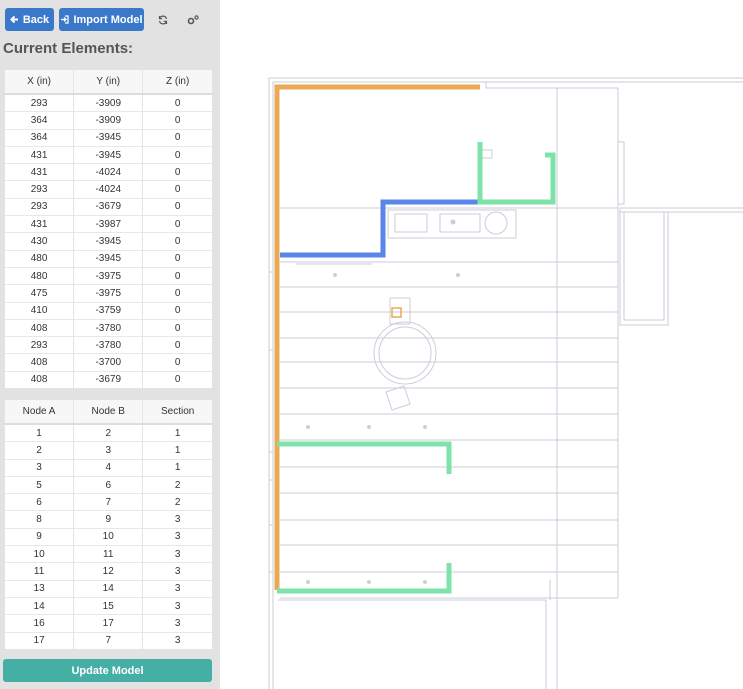 Image resolution: width=743 pixels, height=689 pixels. I want to click on column-header: Node B, so click(108, 412).